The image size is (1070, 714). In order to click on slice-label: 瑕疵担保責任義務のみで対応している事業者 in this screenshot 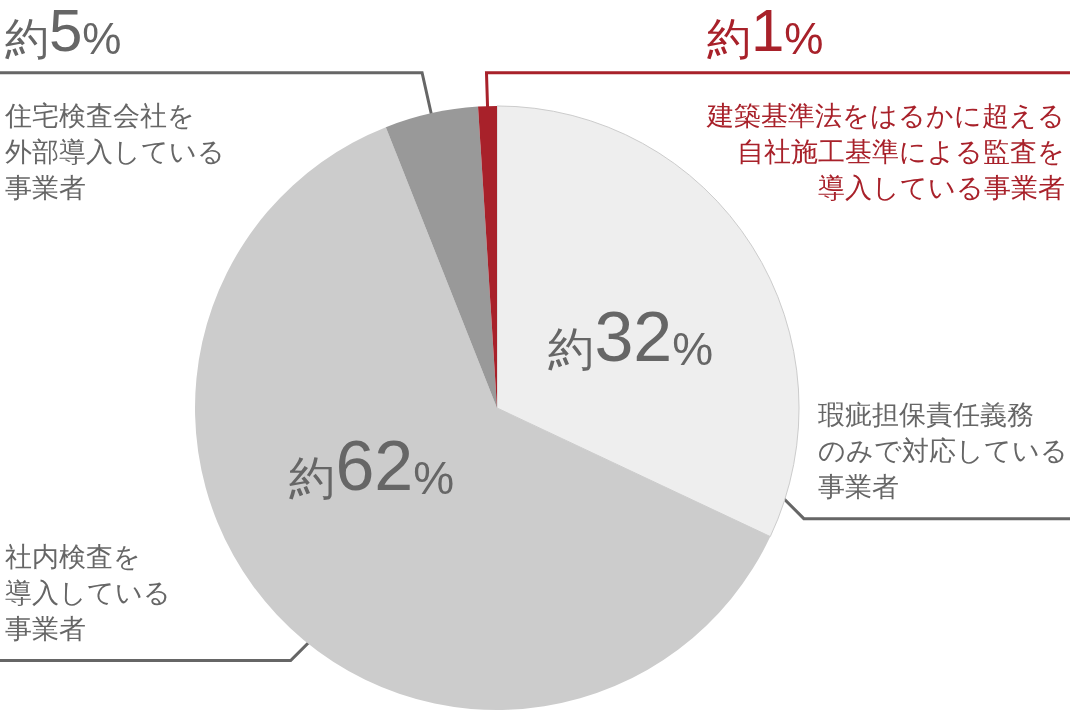, I will do `click(942, 450)`.